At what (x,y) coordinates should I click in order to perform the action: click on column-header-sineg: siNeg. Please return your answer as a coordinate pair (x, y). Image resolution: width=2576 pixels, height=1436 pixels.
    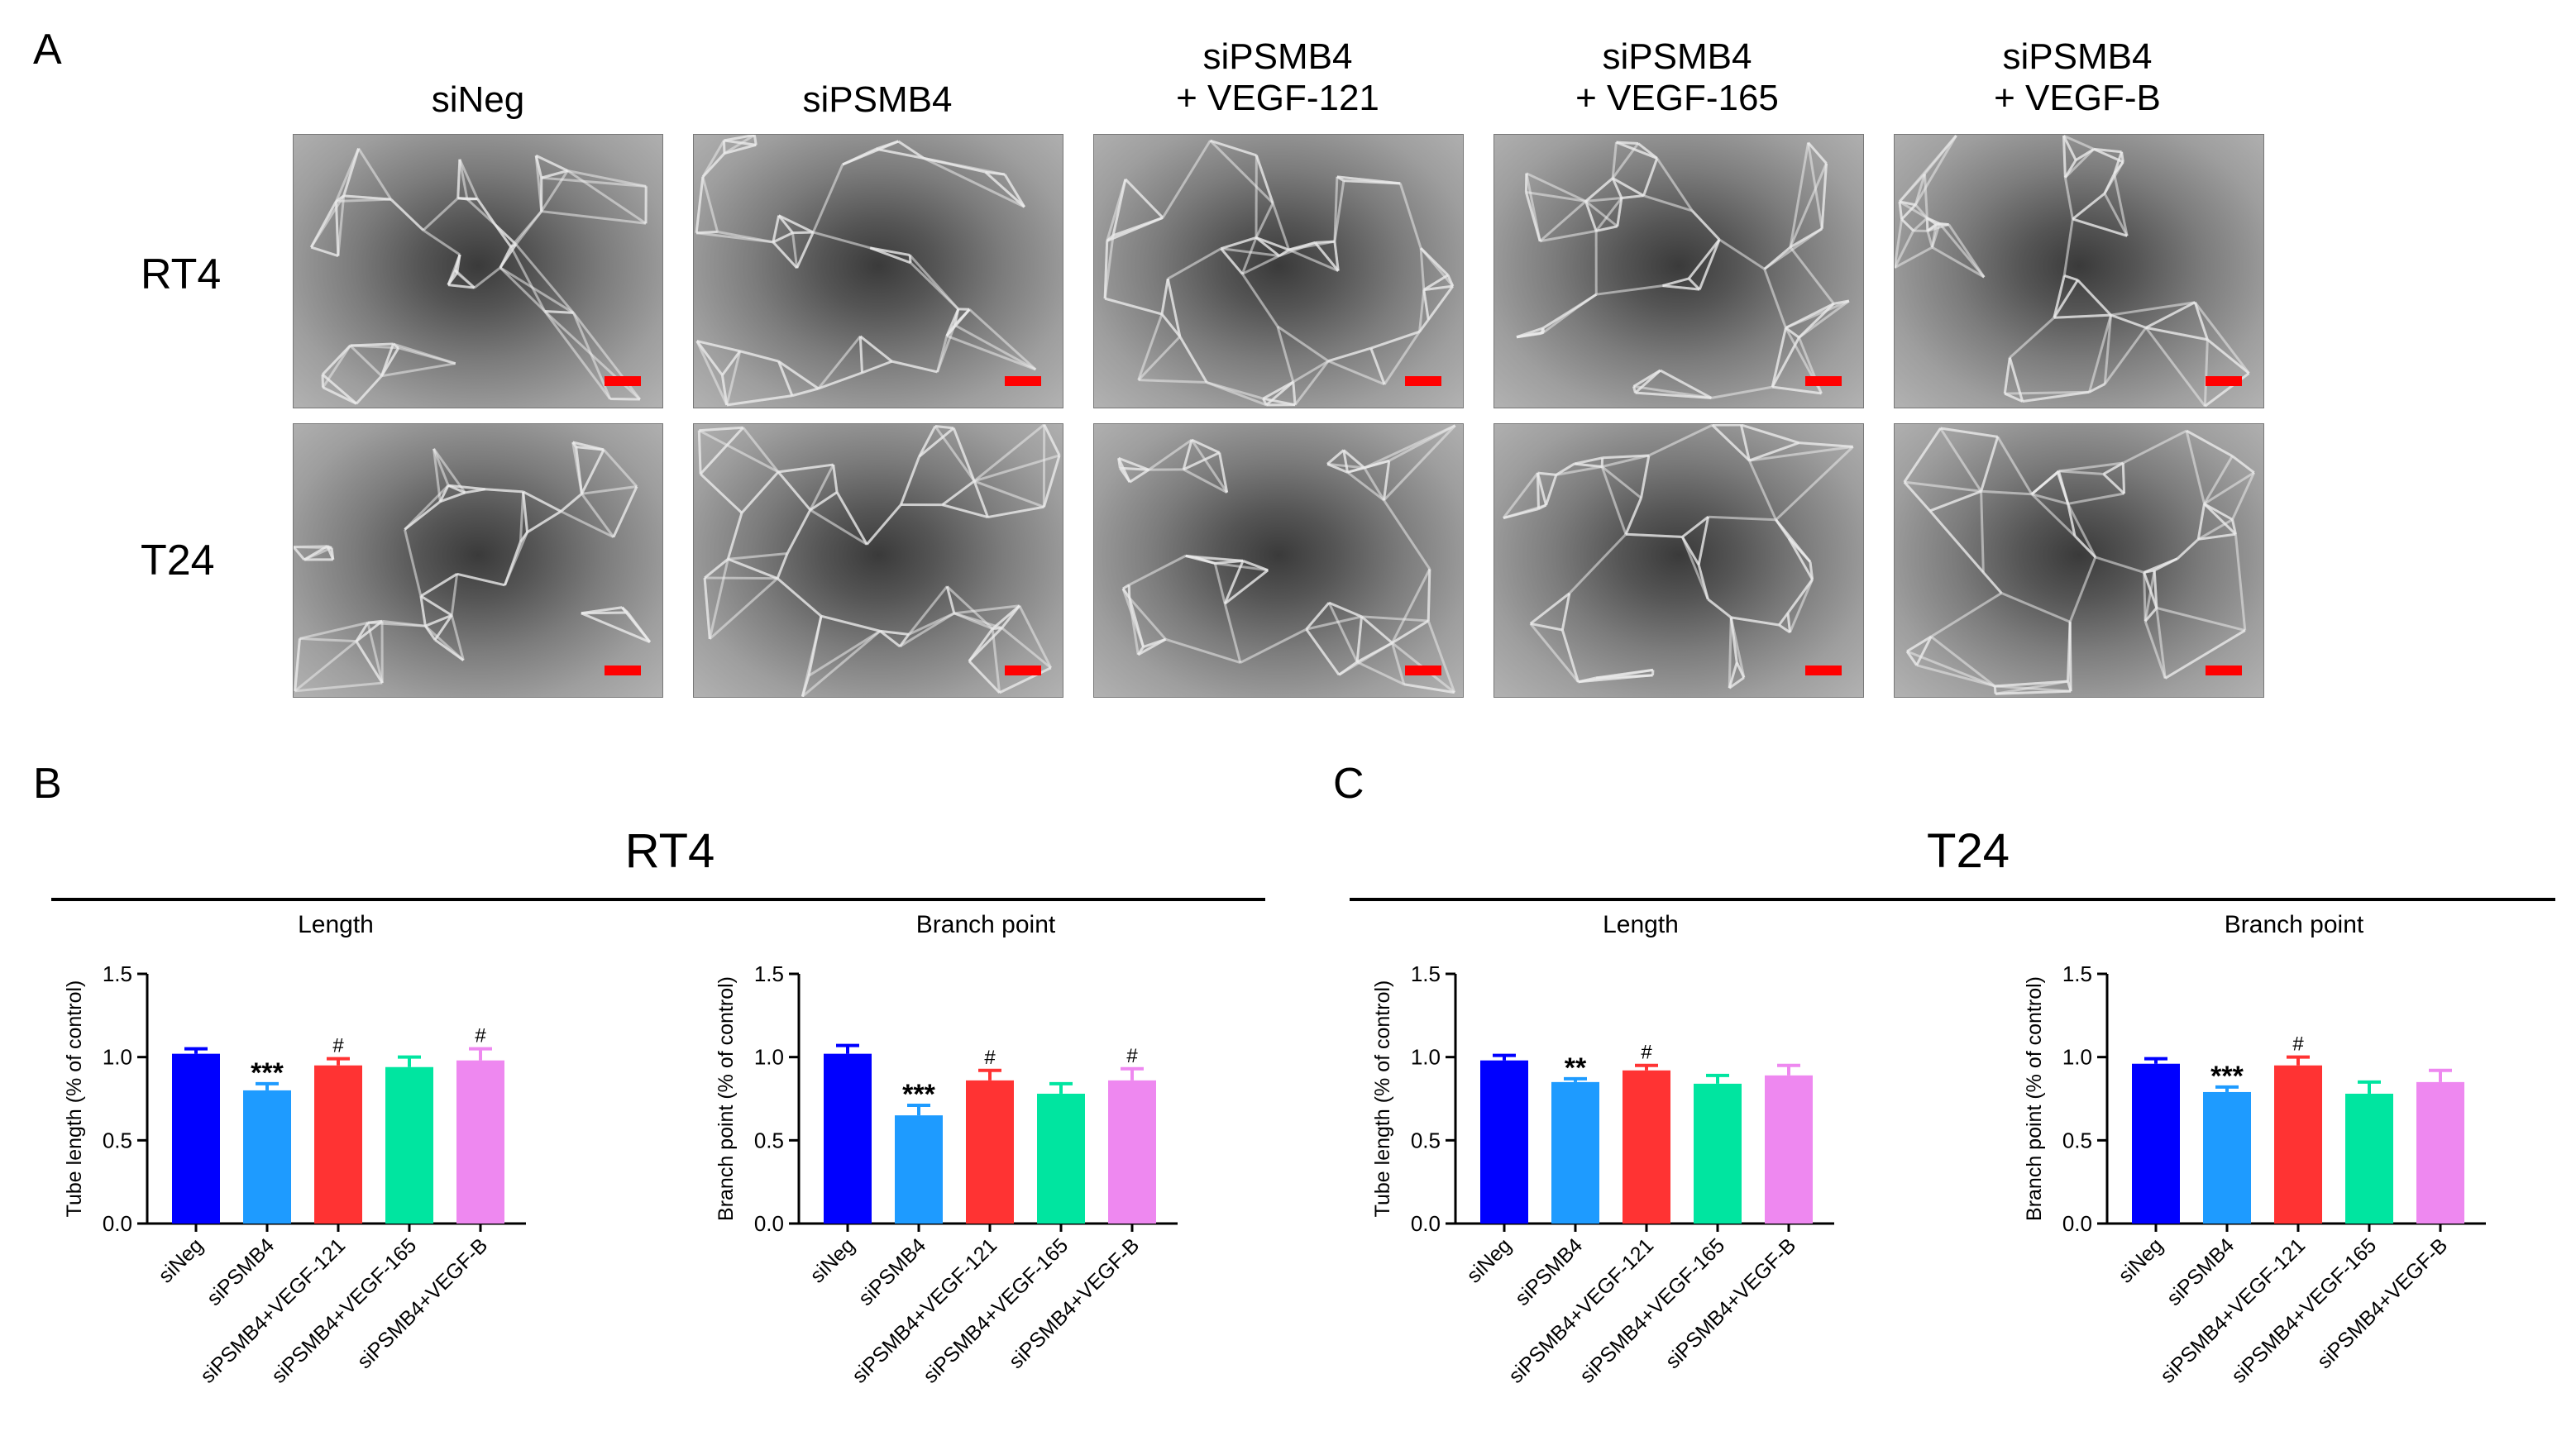
    Looking at the image, I should click on (478, 100).